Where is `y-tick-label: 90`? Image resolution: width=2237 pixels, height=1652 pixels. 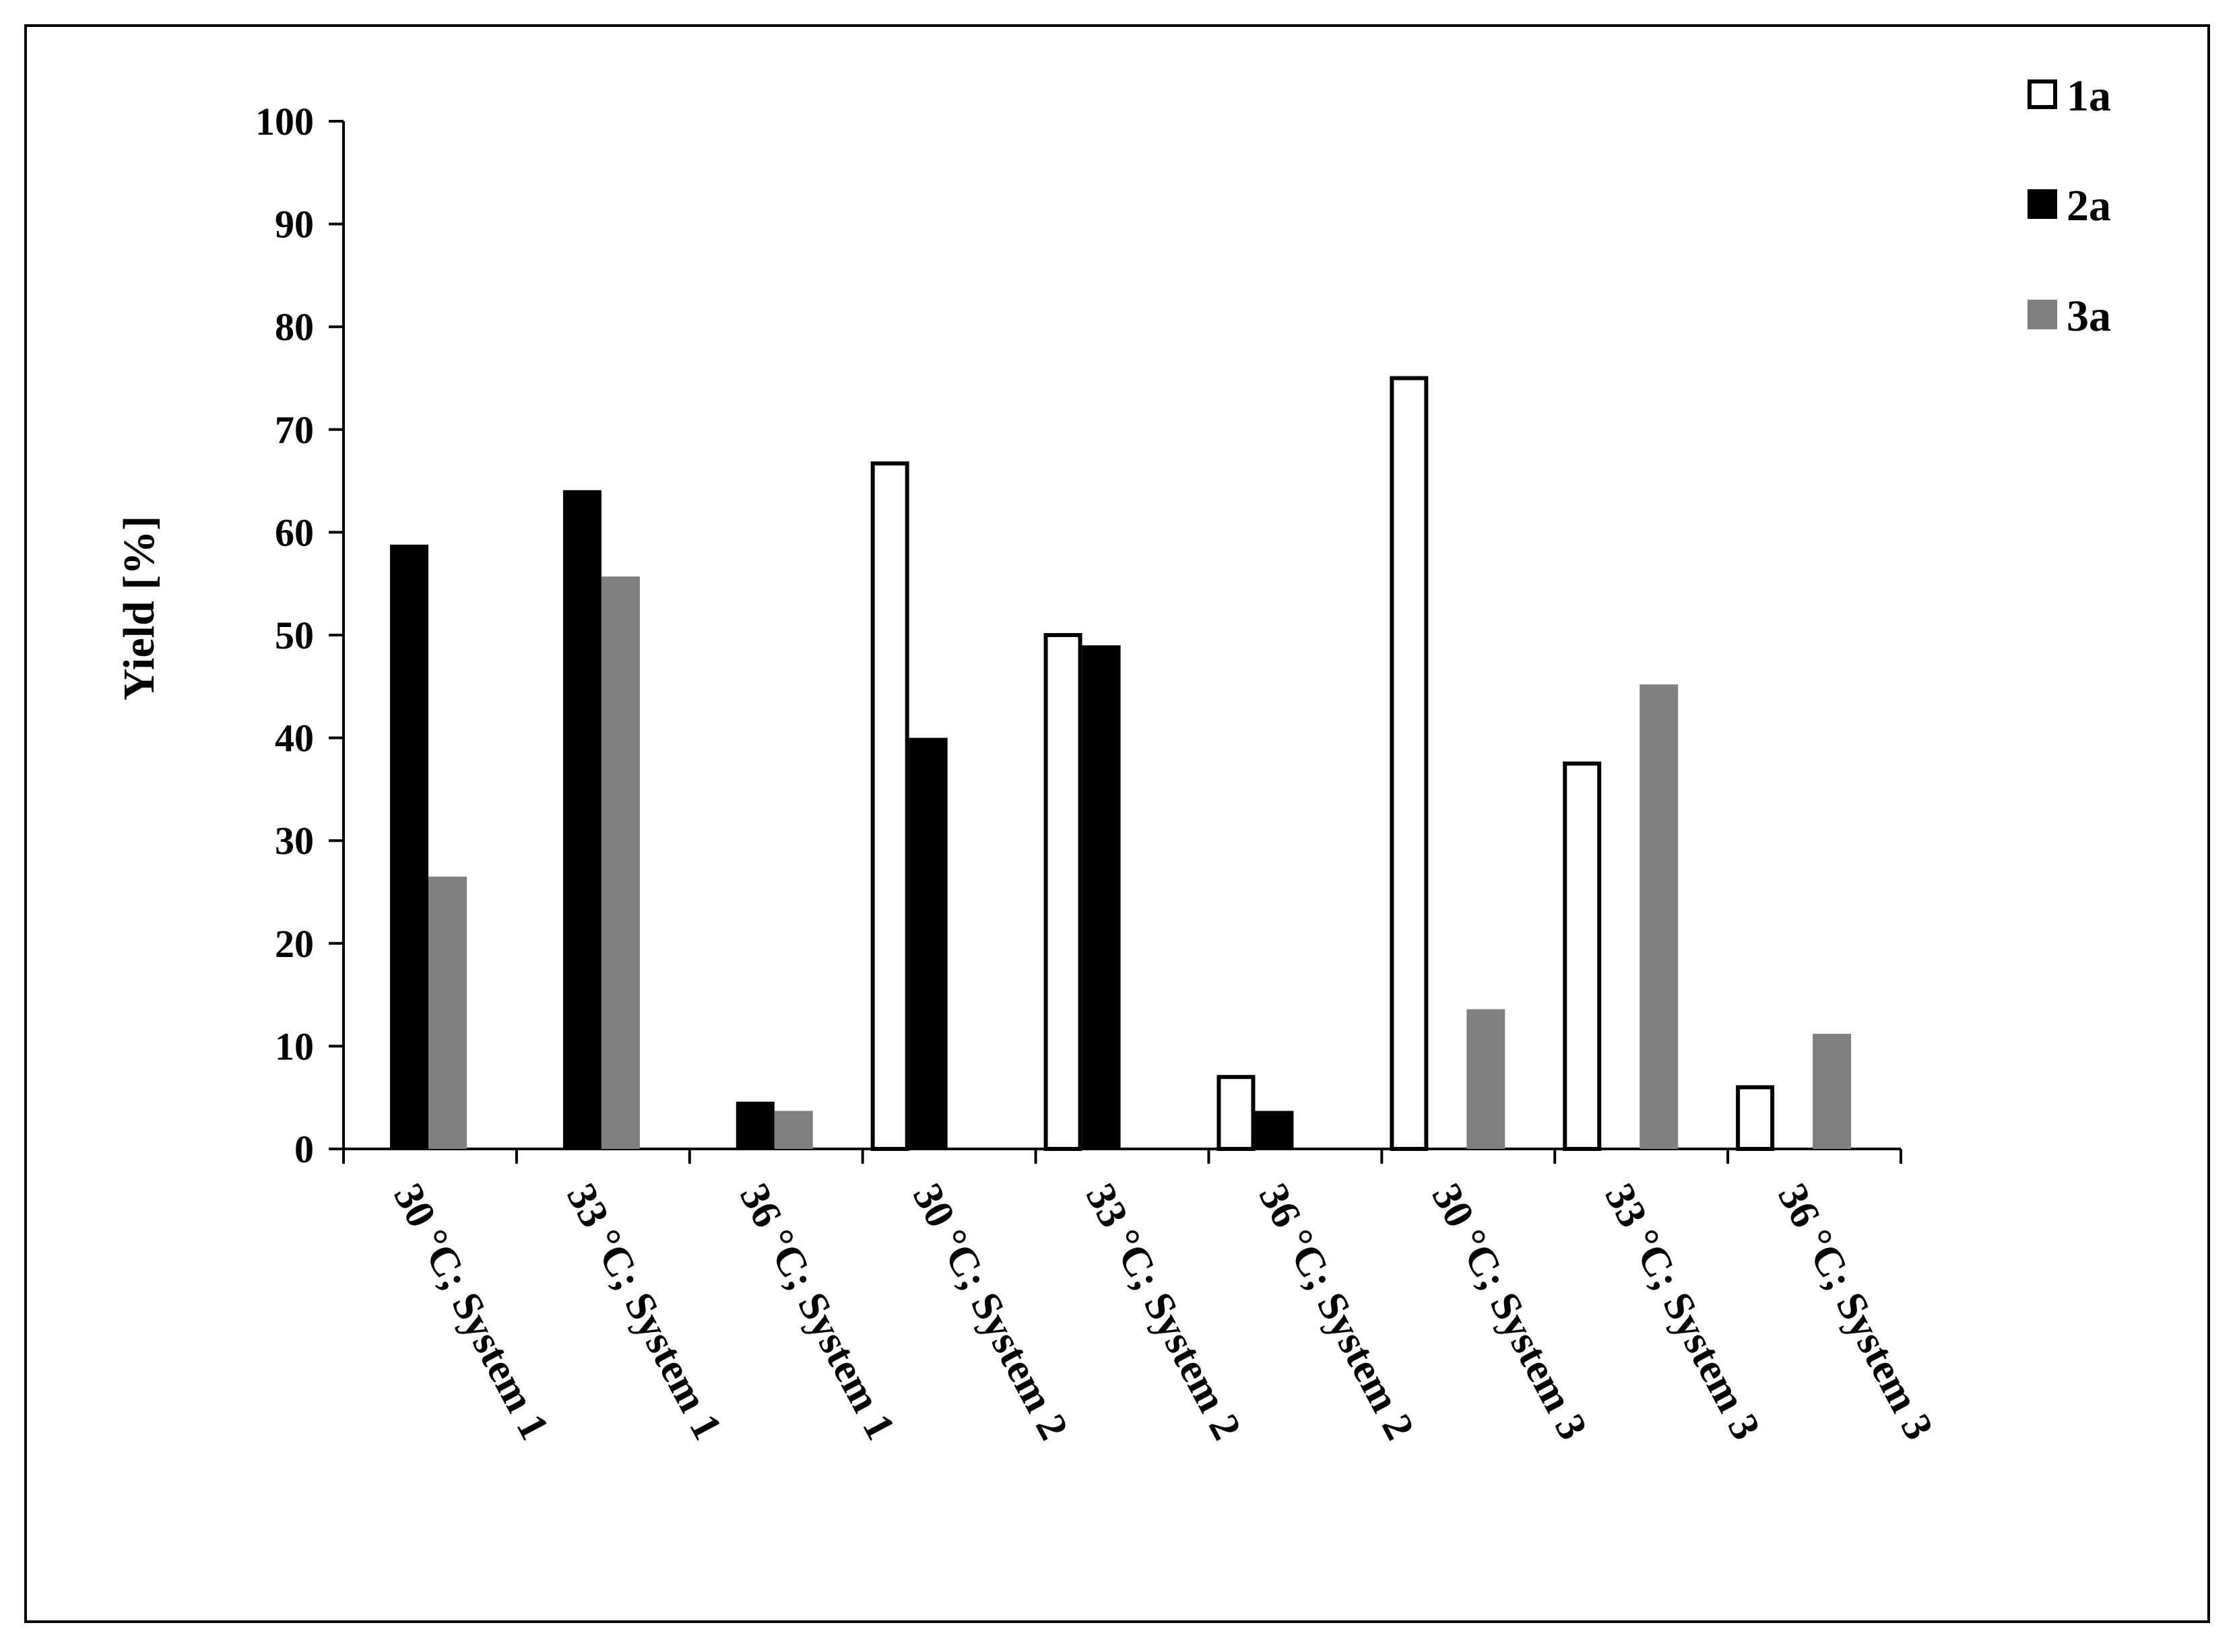 y-tick-label: 90 is located at coordinates (294, 224).